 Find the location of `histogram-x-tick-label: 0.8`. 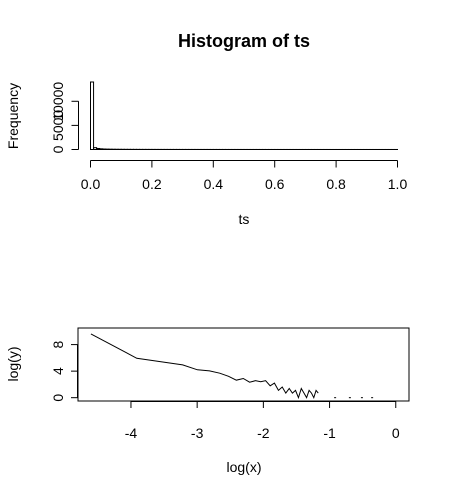

histogram-x-tick-label: 0.8 is located at coordinates (336, 184).